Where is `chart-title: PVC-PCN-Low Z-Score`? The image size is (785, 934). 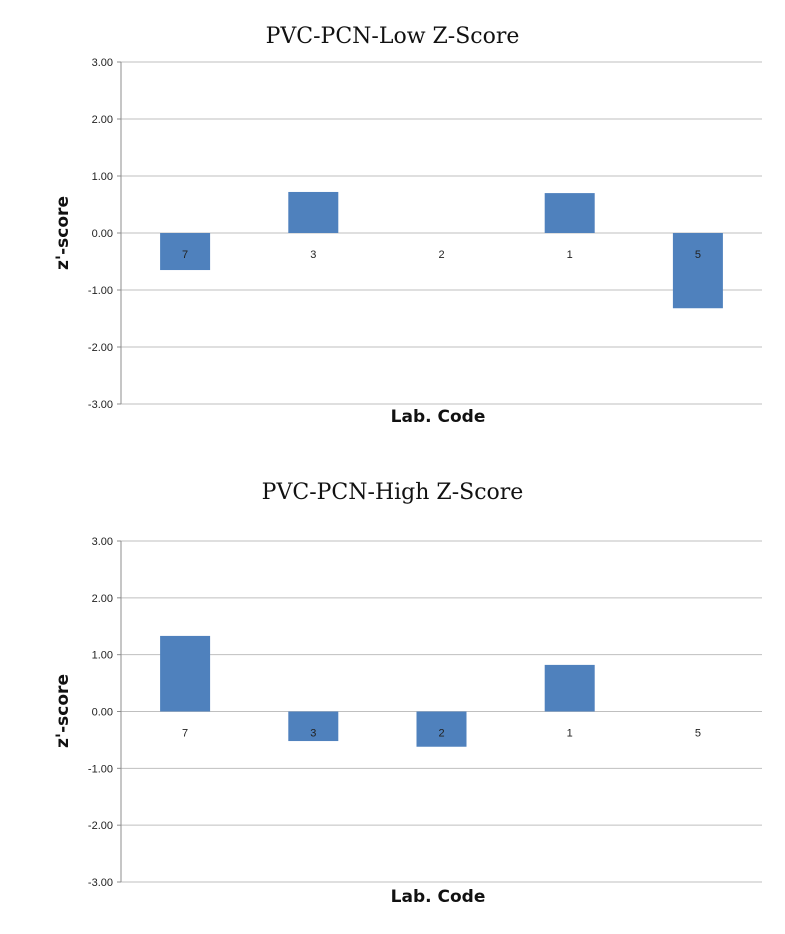
chart-title: PVC-PCN-Low Z-Score is located at coordinates (392, 36).